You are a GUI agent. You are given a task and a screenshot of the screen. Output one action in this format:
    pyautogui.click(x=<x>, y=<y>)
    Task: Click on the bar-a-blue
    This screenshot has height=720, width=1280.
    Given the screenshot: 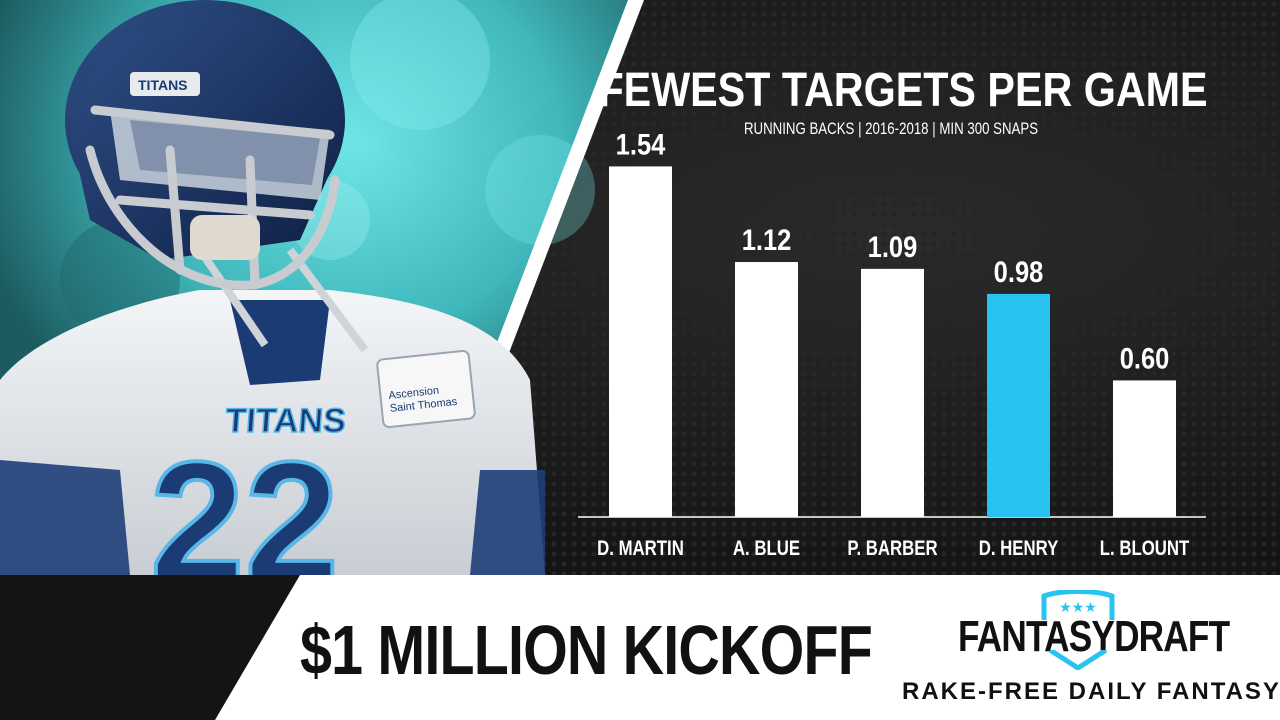 What is the action you would take?
    pyautogui.click(x=766, y=389)
    